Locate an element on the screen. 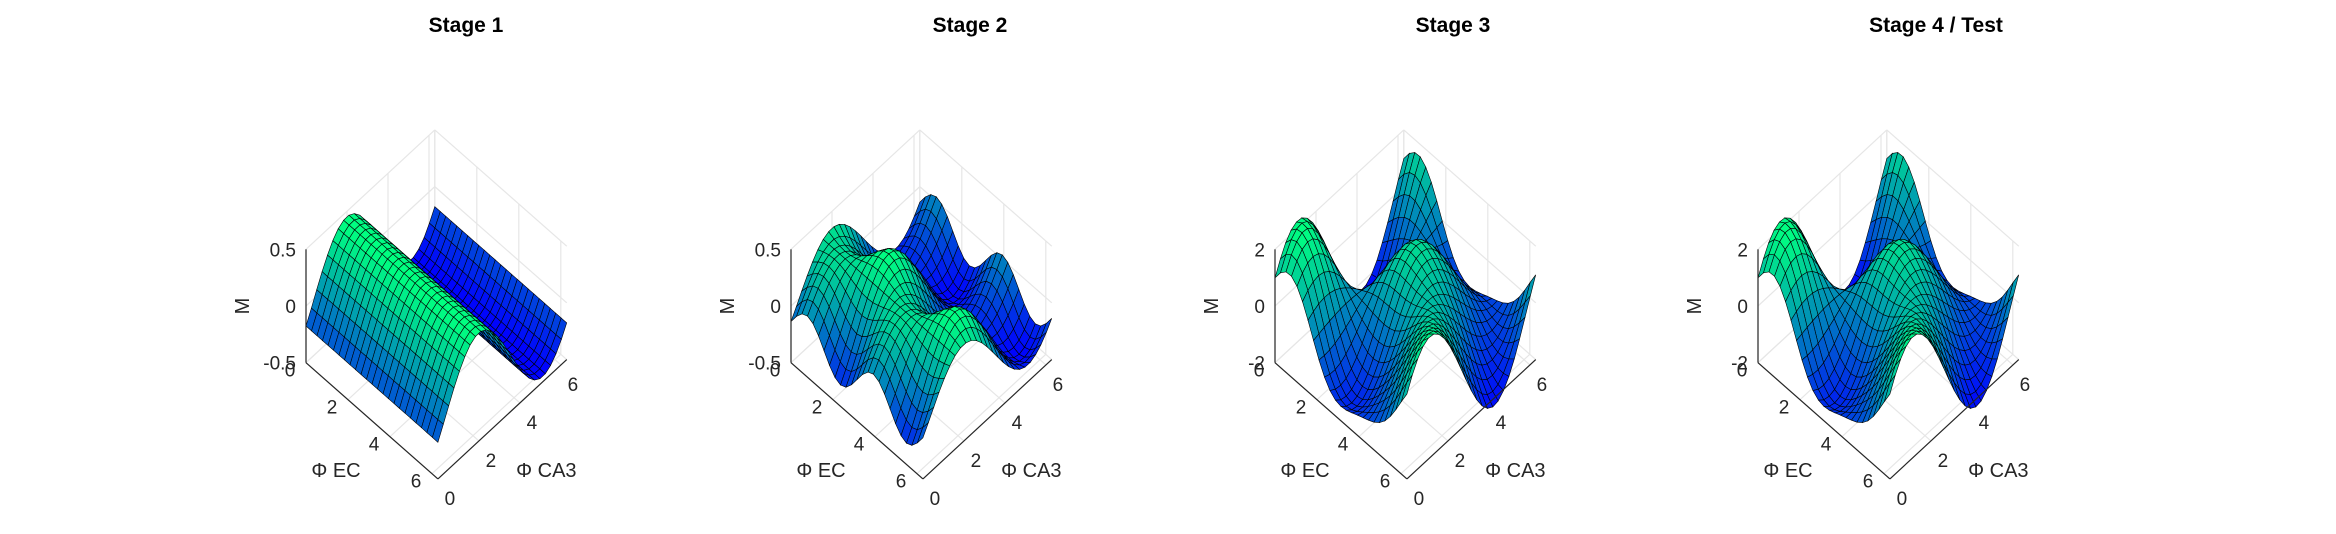  chart-title: Stage 2 is located at coordinates (970, 25).